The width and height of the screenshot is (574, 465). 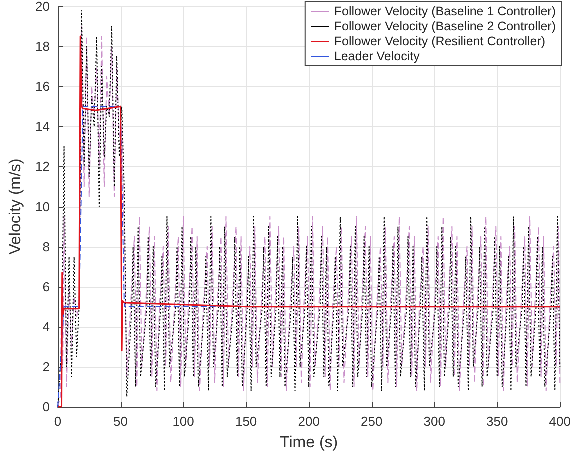 What do you see at coordinates (46, 407) in the screenshot?
I see `y-tick-label: 0` at bounding box center [46, 407].